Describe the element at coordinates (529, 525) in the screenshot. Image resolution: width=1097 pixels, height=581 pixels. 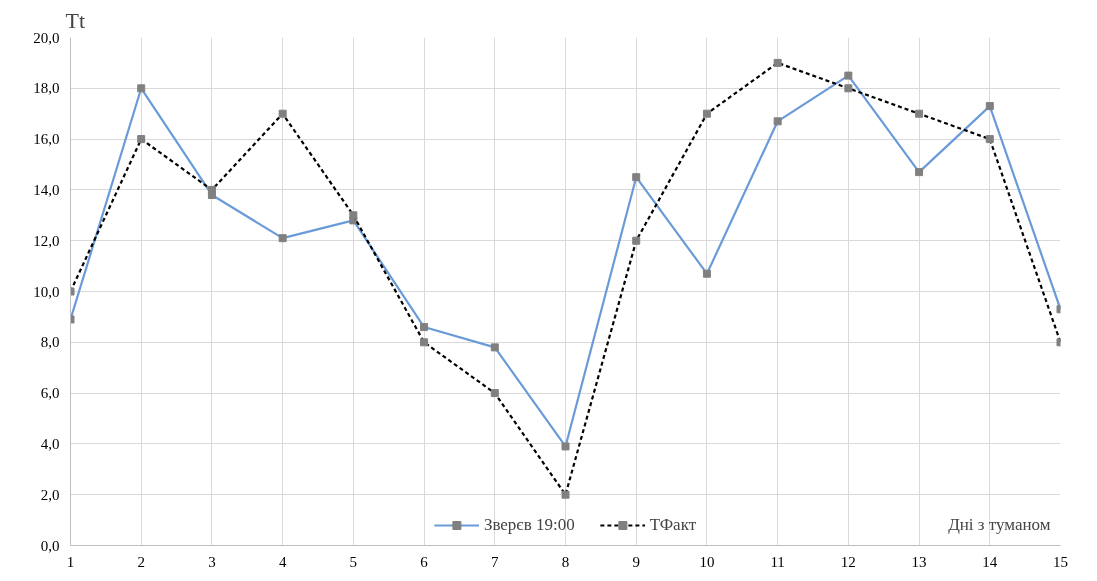
I see `legend-label: Зверєв 19:00` at that location.